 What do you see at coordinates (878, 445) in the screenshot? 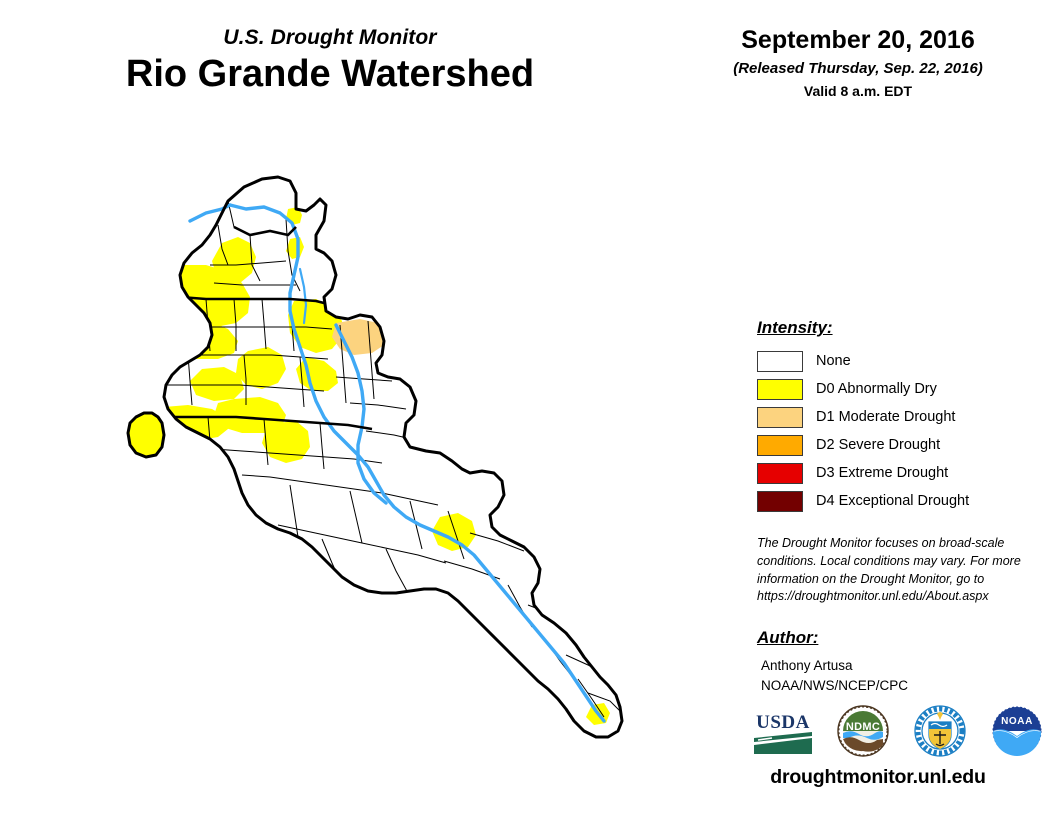
I see `legend-label-d2: D2 Severe Drought` at bounding box center [878, 445].